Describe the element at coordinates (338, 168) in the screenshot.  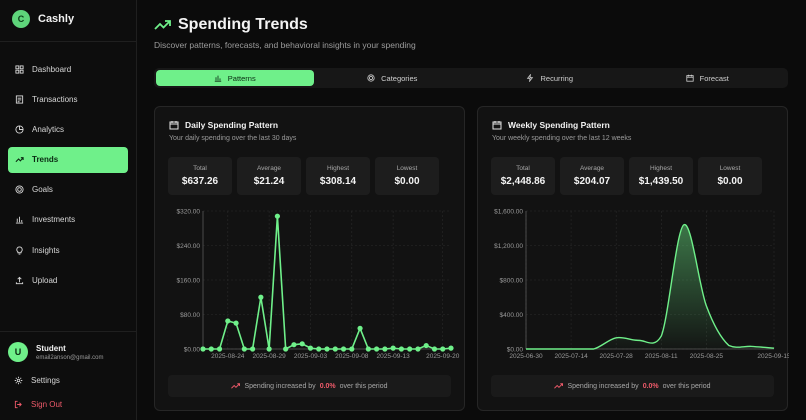
I see `stat-label: Highest` at that location.